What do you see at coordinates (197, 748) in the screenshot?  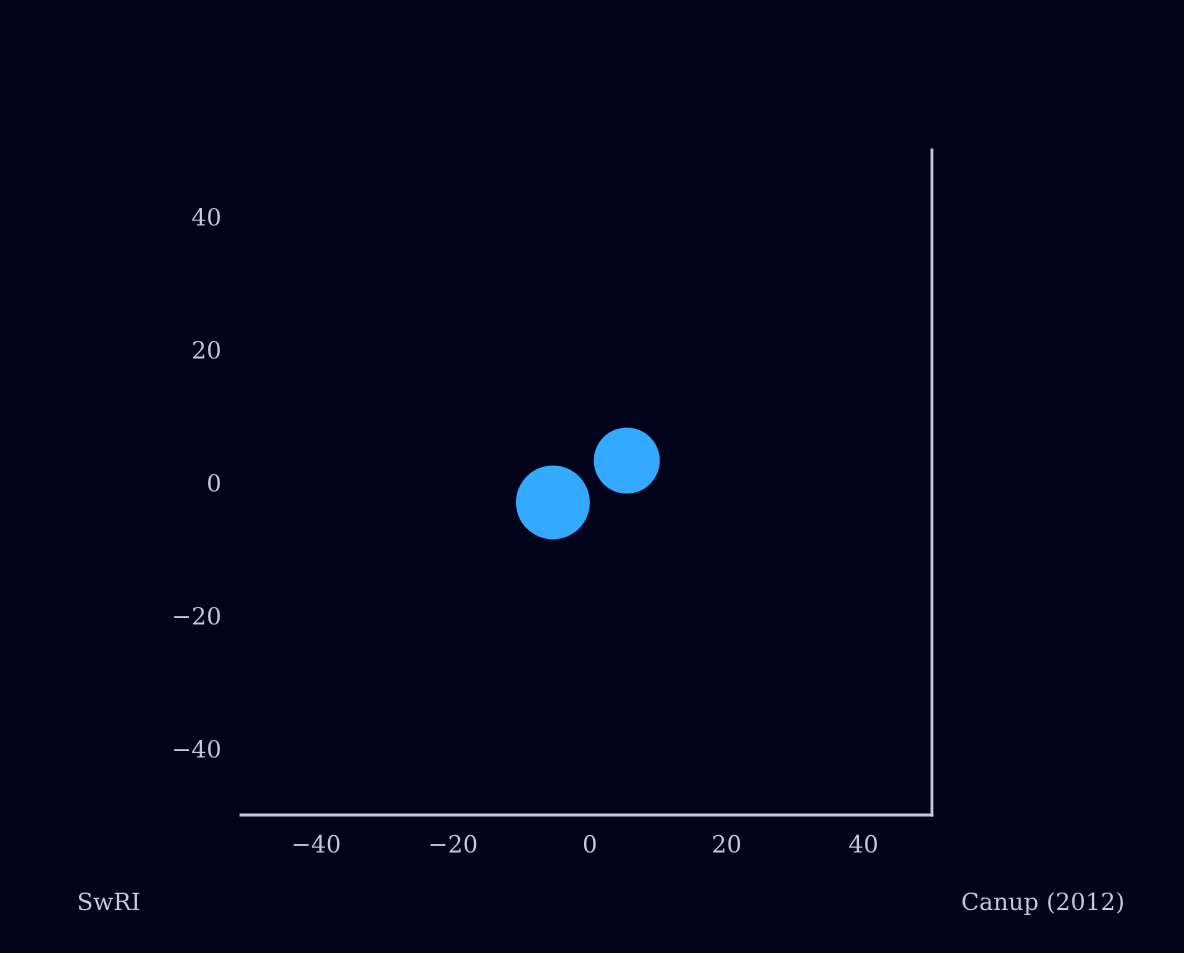 I see `y-tick-label: −40` at bounding box center [197, 748].